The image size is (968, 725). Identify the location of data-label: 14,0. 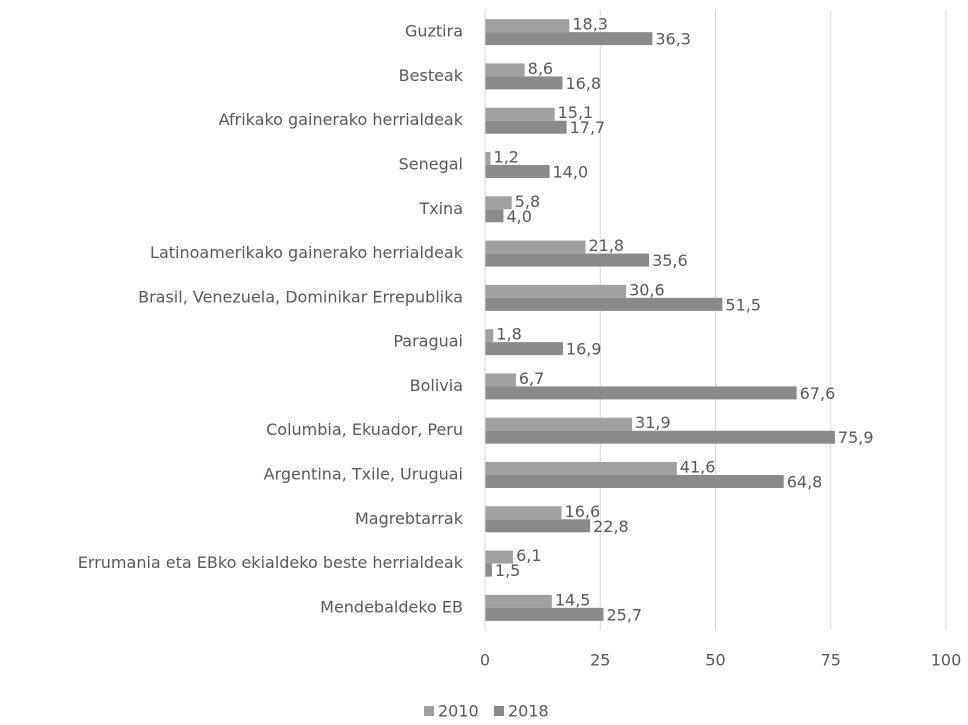
(571, 172).